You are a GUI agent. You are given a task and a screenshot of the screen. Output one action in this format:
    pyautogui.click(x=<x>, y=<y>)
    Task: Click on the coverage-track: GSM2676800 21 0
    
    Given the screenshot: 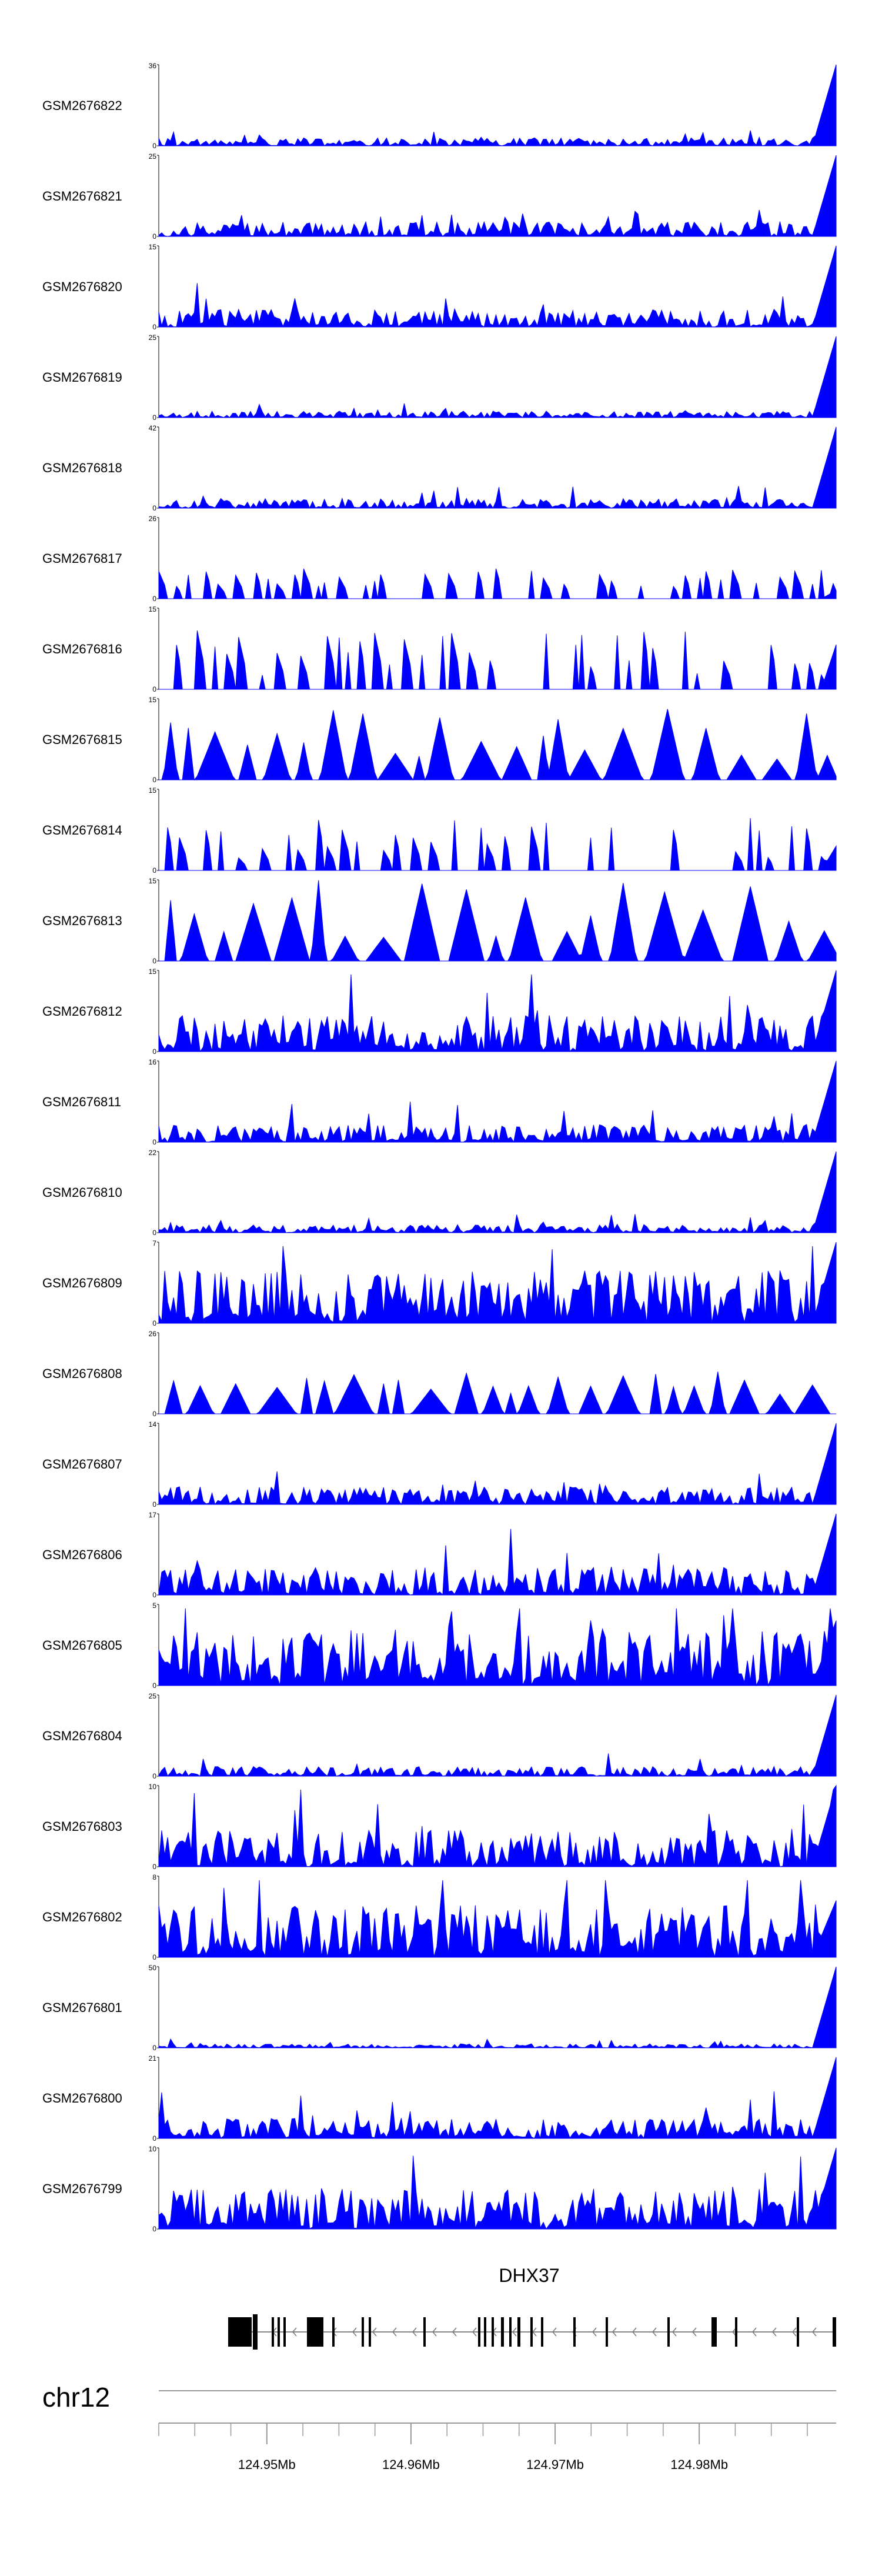 What is the action you would take?
    pyautogui.click(x=439, y=2098)
    